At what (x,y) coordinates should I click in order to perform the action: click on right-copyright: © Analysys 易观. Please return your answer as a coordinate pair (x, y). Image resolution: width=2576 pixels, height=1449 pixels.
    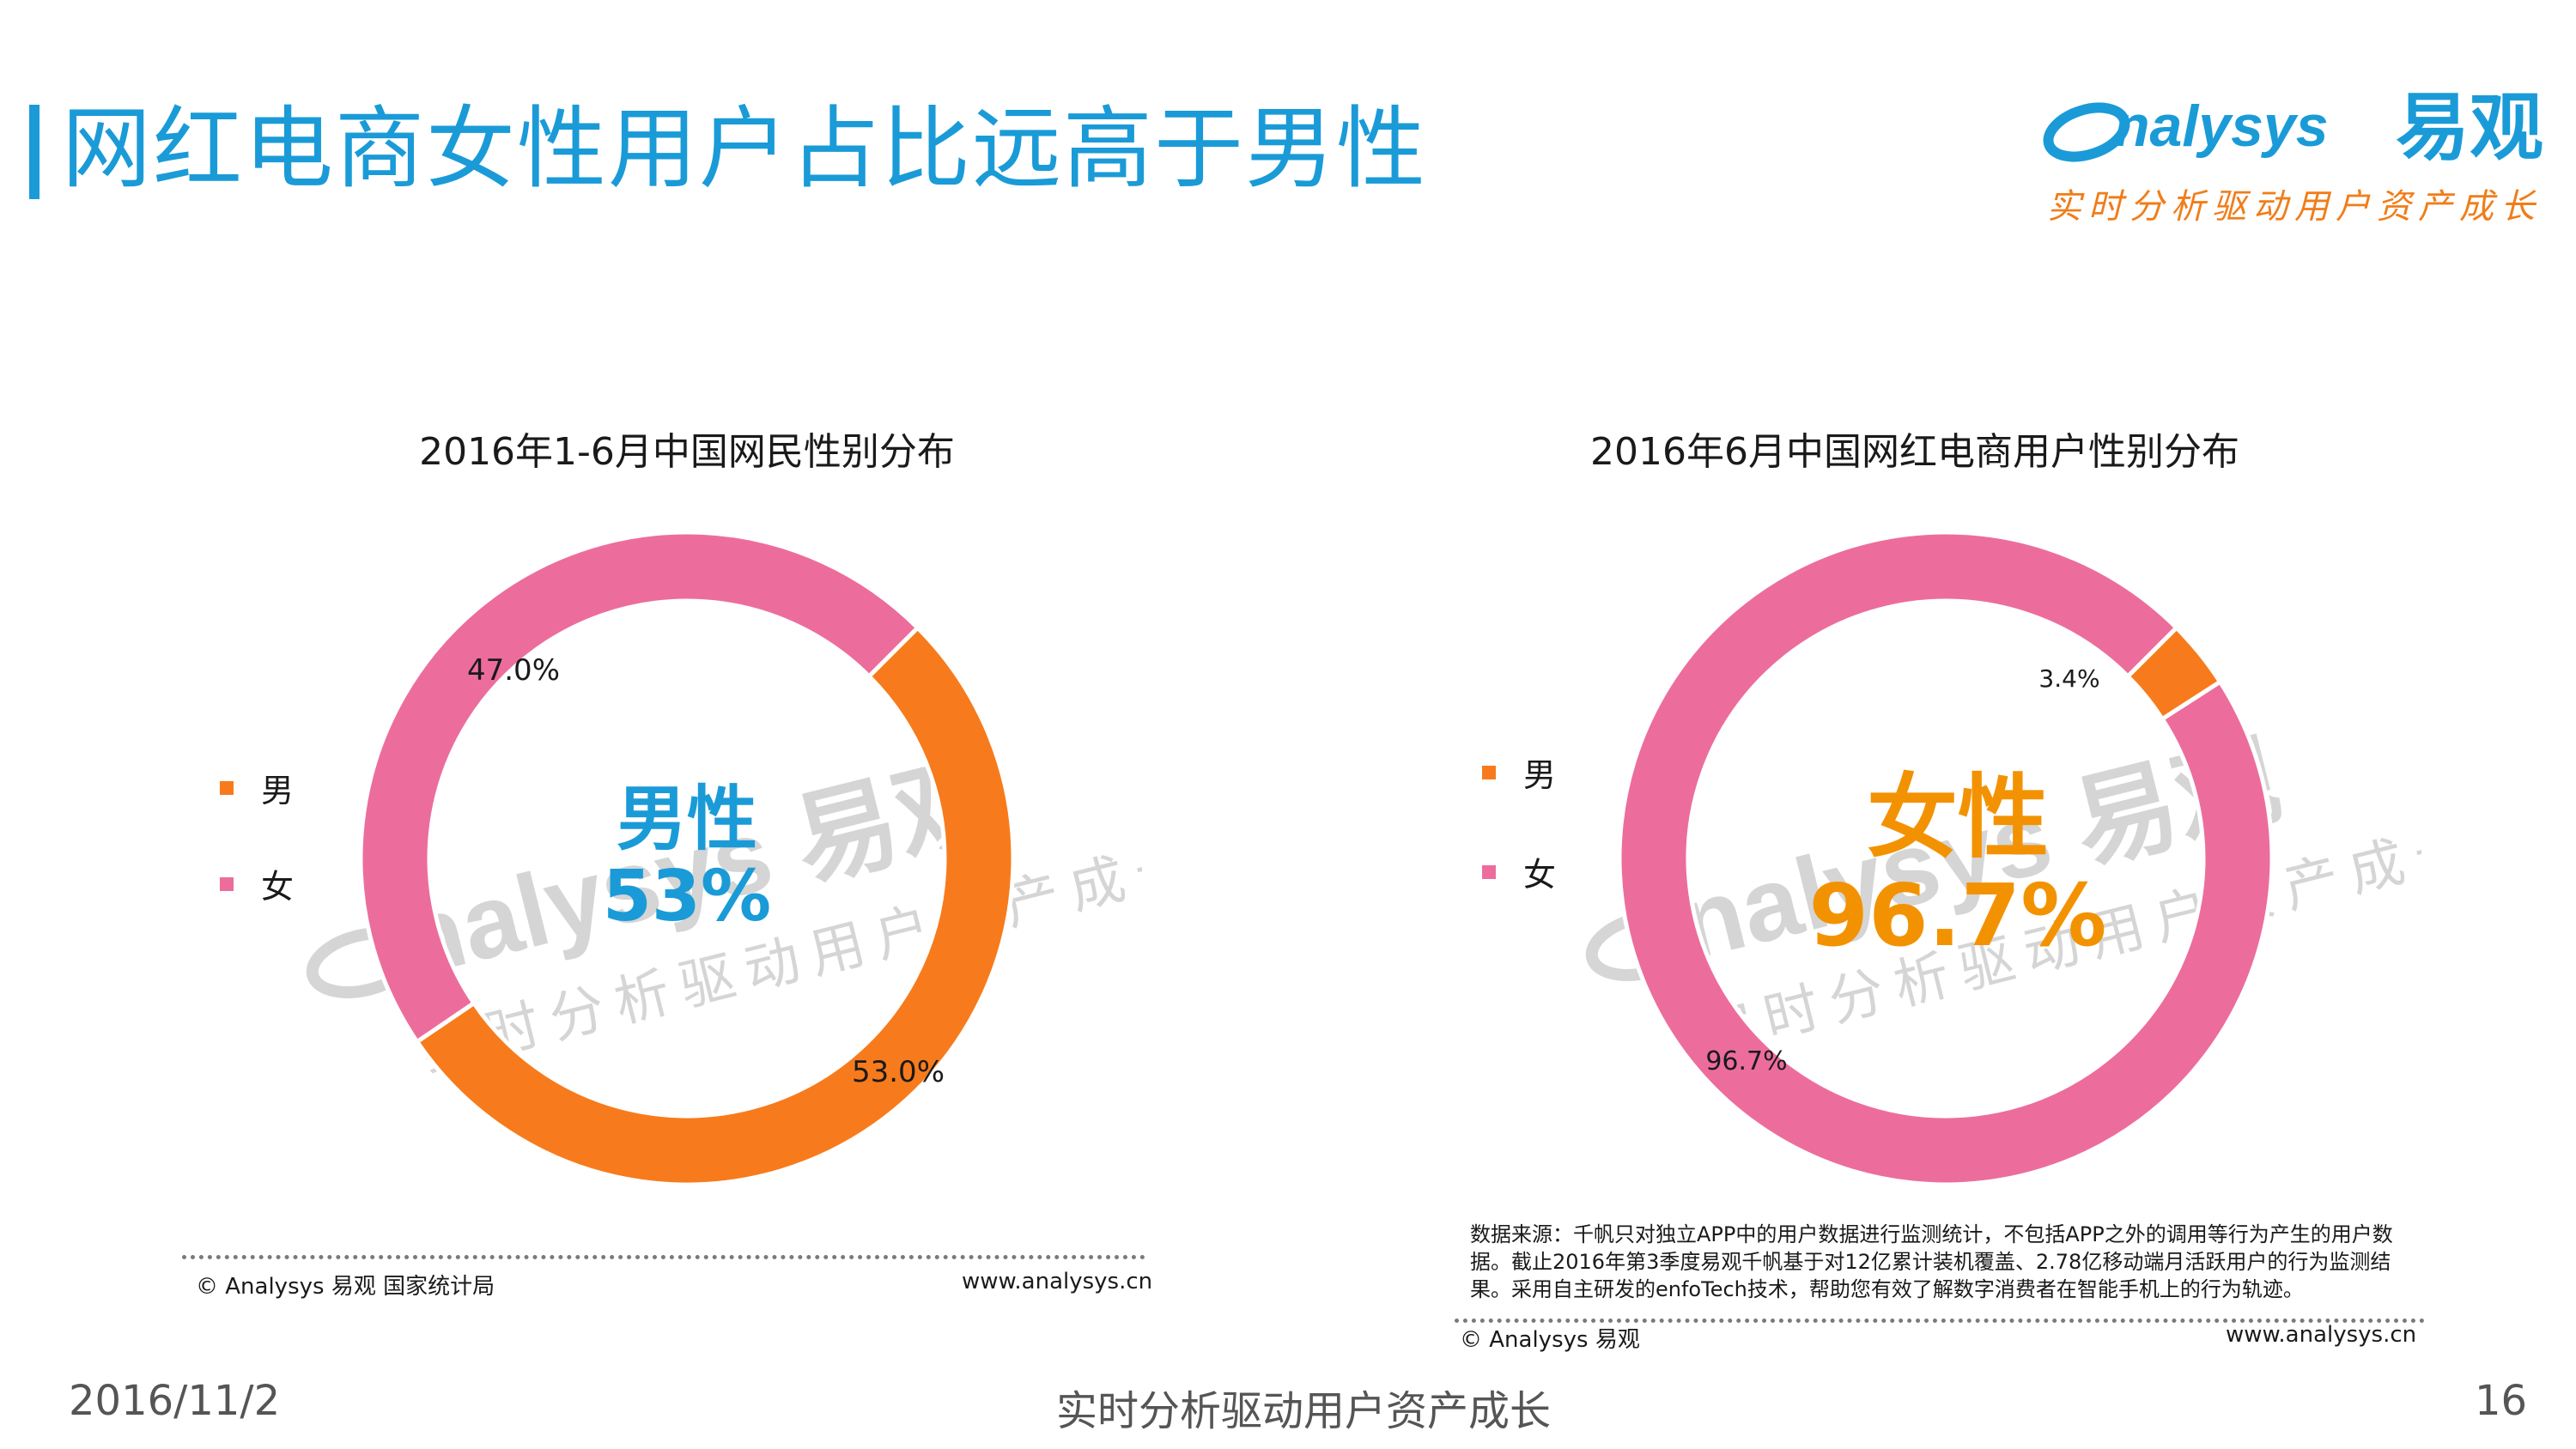
    Looking at the image, I should click on (1550, 1340).